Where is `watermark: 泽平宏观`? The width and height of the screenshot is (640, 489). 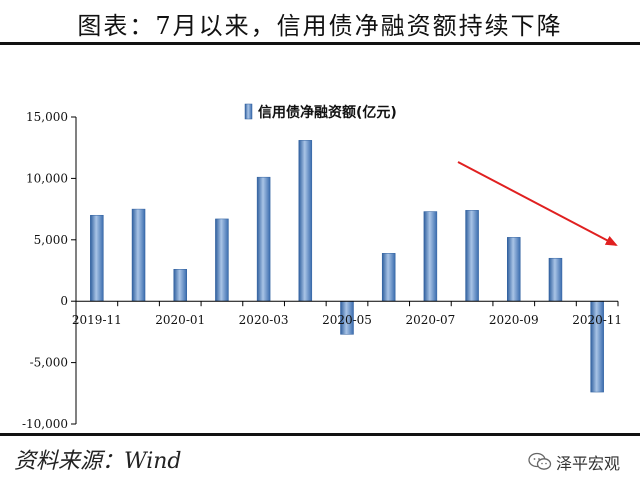 watermark: 泽平宏观 is located at coordinates (574, 462).